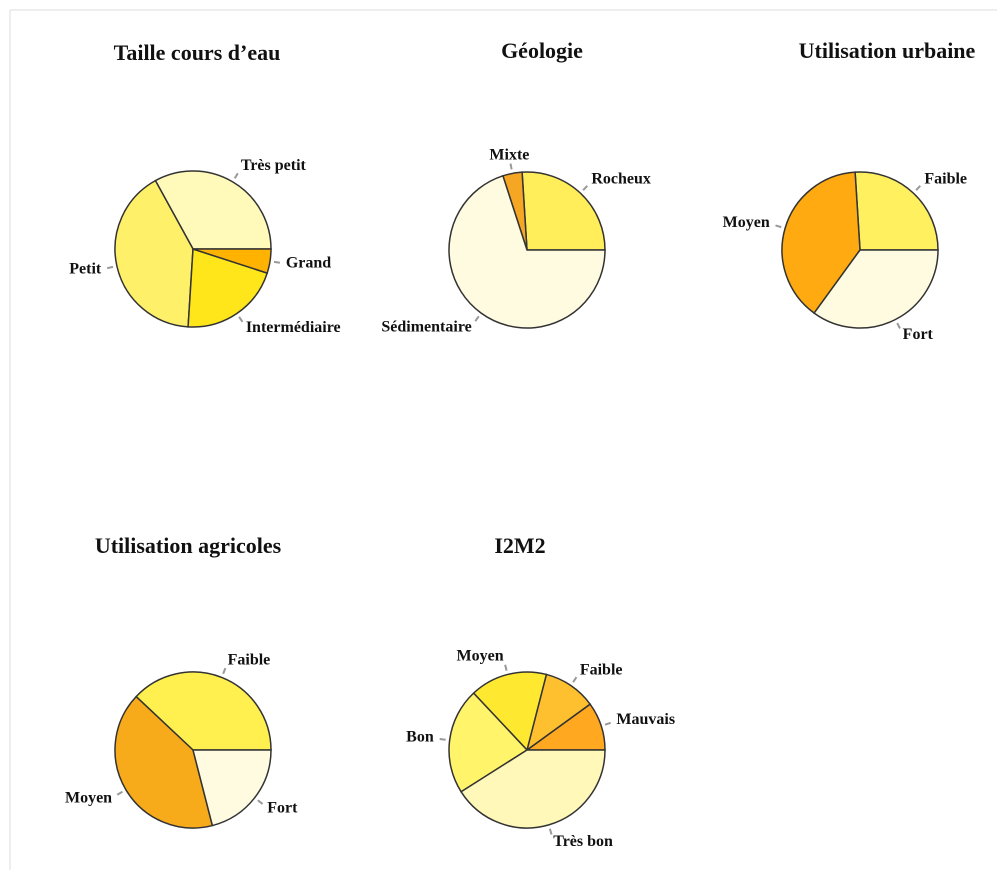 The width and height of the screenshot is (997, 870). What do you see at coordinates (583, 841) in the screenshot?
I see `slice-label: Très bon` at bounding box center [583, 841].